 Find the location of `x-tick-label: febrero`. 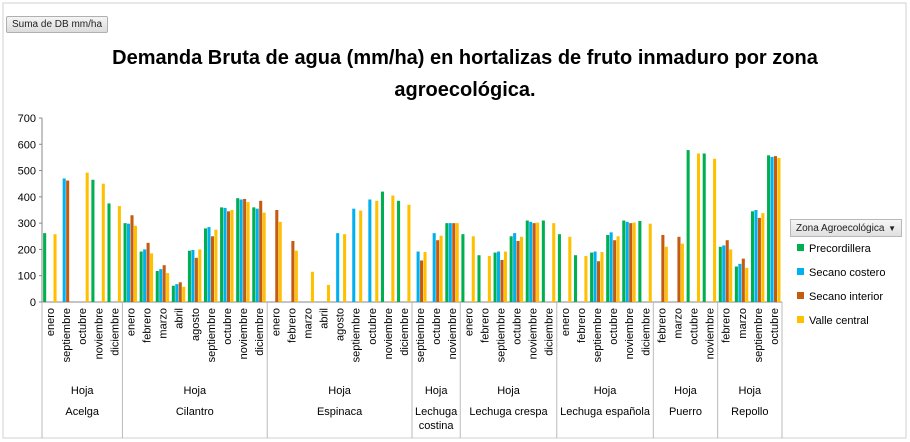

x-tick-label: febrero is located at coordinates (148, 325).